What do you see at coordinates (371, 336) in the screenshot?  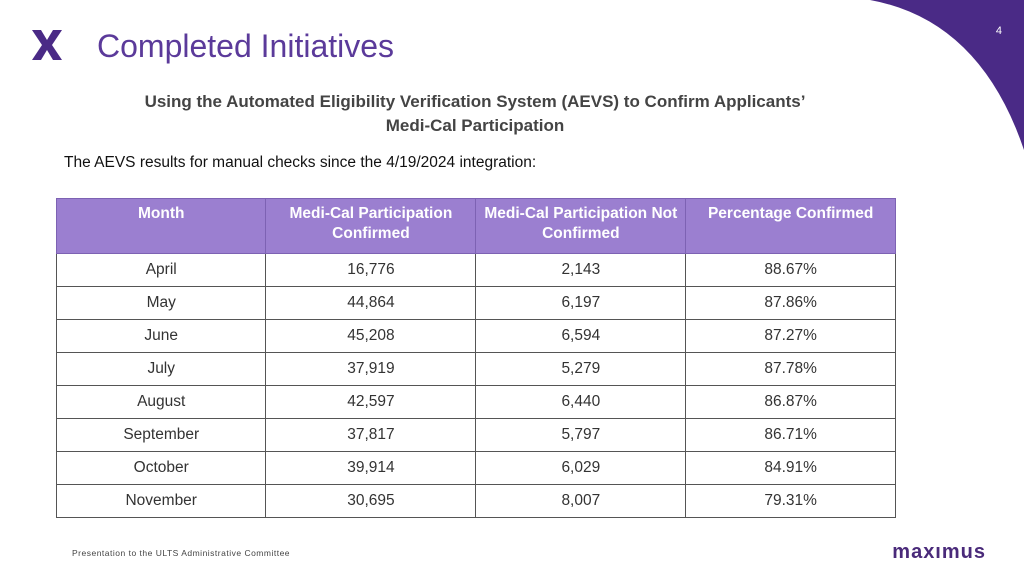 I see `cell-confirmed: 45,208` at bounding box center [371, 336].